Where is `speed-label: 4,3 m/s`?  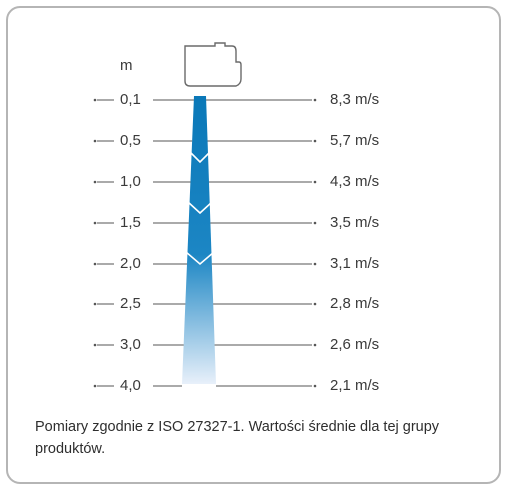
speed-label: 4,3 m/s is located at coordinates (354, 182).